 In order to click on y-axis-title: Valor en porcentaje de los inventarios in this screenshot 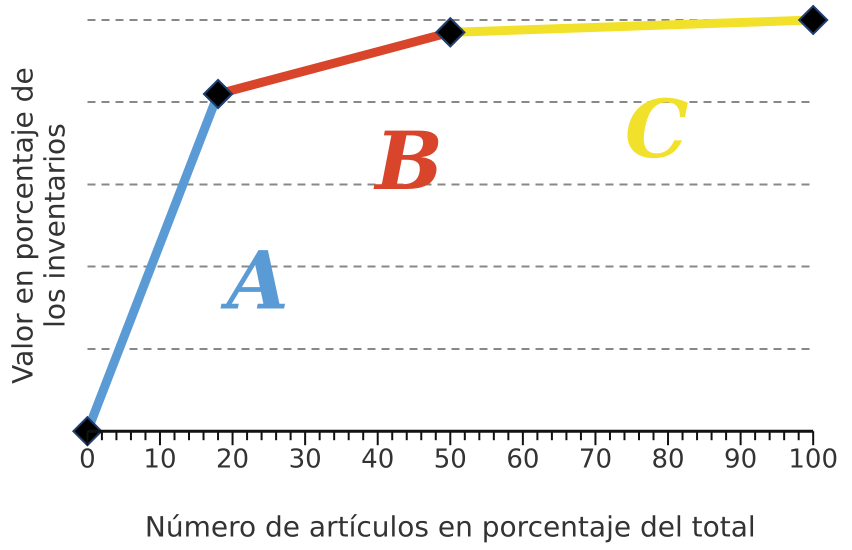, I will do `click(39, 225)`.